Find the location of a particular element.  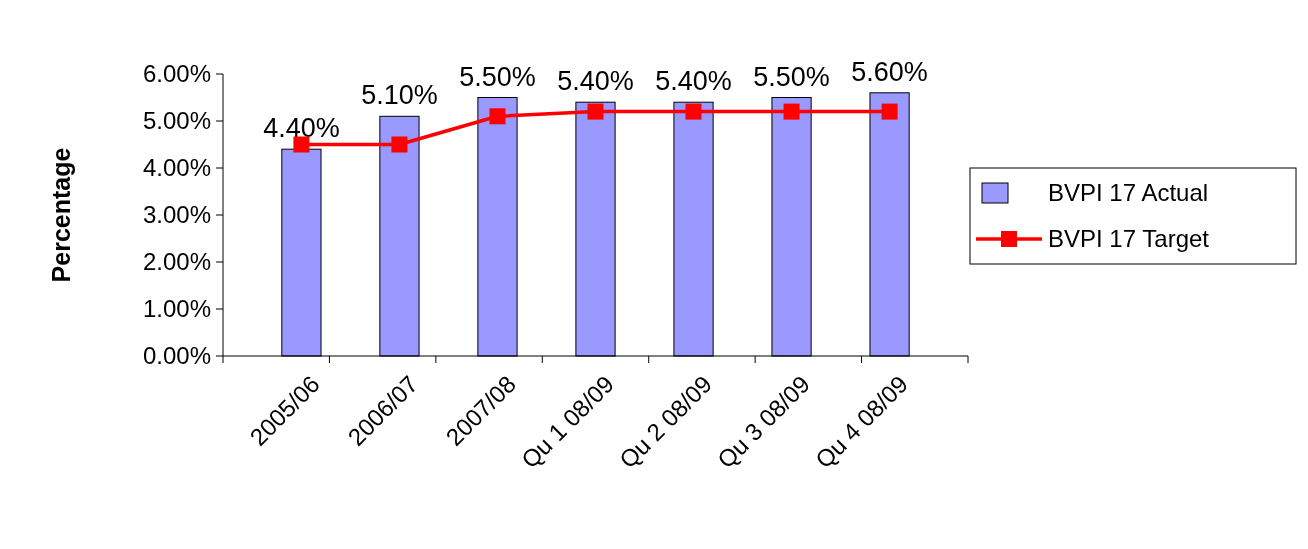

legend-label: BVPI 17 Actual is located at coordinates (1128, 193).